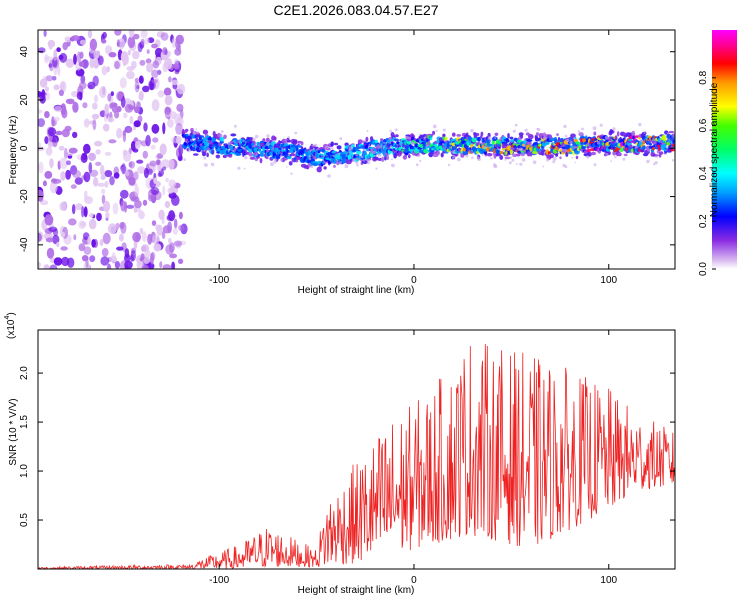 The image size is (750, 600). Describe the element at coordinates (24, 520) in the screenshot. I see `y-tick-label: 0.5` at that location.